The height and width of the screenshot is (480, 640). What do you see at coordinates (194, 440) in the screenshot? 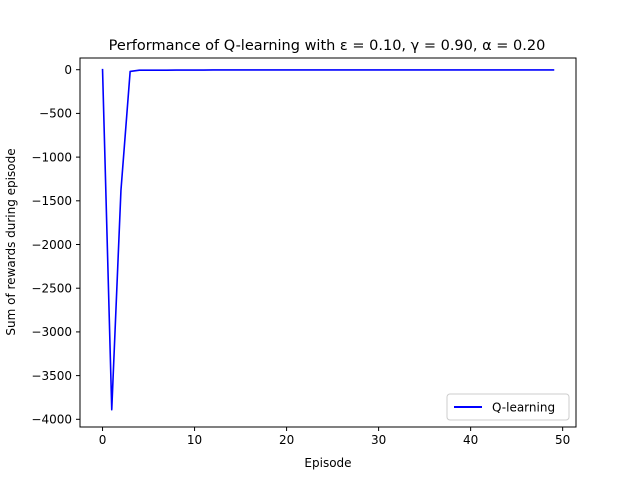
I see `x-tick-label: 10` at bounding box center [194, 440].